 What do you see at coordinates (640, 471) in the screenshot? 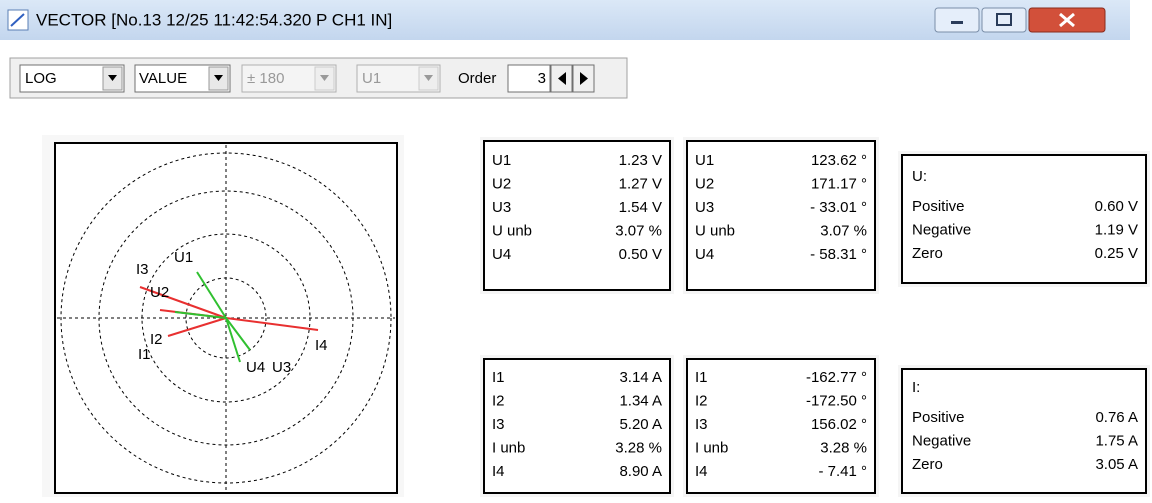
I see `row-value: 8.90 A` at bounding box center [640, 471].